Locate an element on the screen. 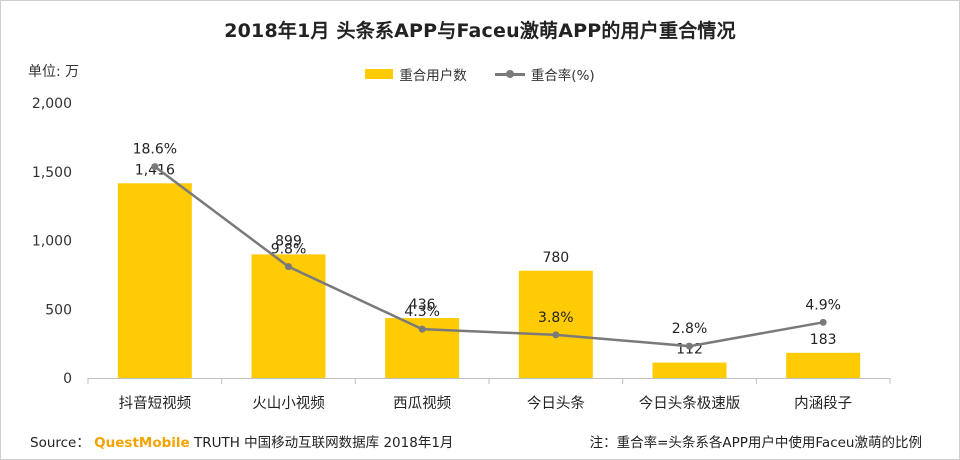  bar-value-label: 183 is located at coordinates (823, 340).